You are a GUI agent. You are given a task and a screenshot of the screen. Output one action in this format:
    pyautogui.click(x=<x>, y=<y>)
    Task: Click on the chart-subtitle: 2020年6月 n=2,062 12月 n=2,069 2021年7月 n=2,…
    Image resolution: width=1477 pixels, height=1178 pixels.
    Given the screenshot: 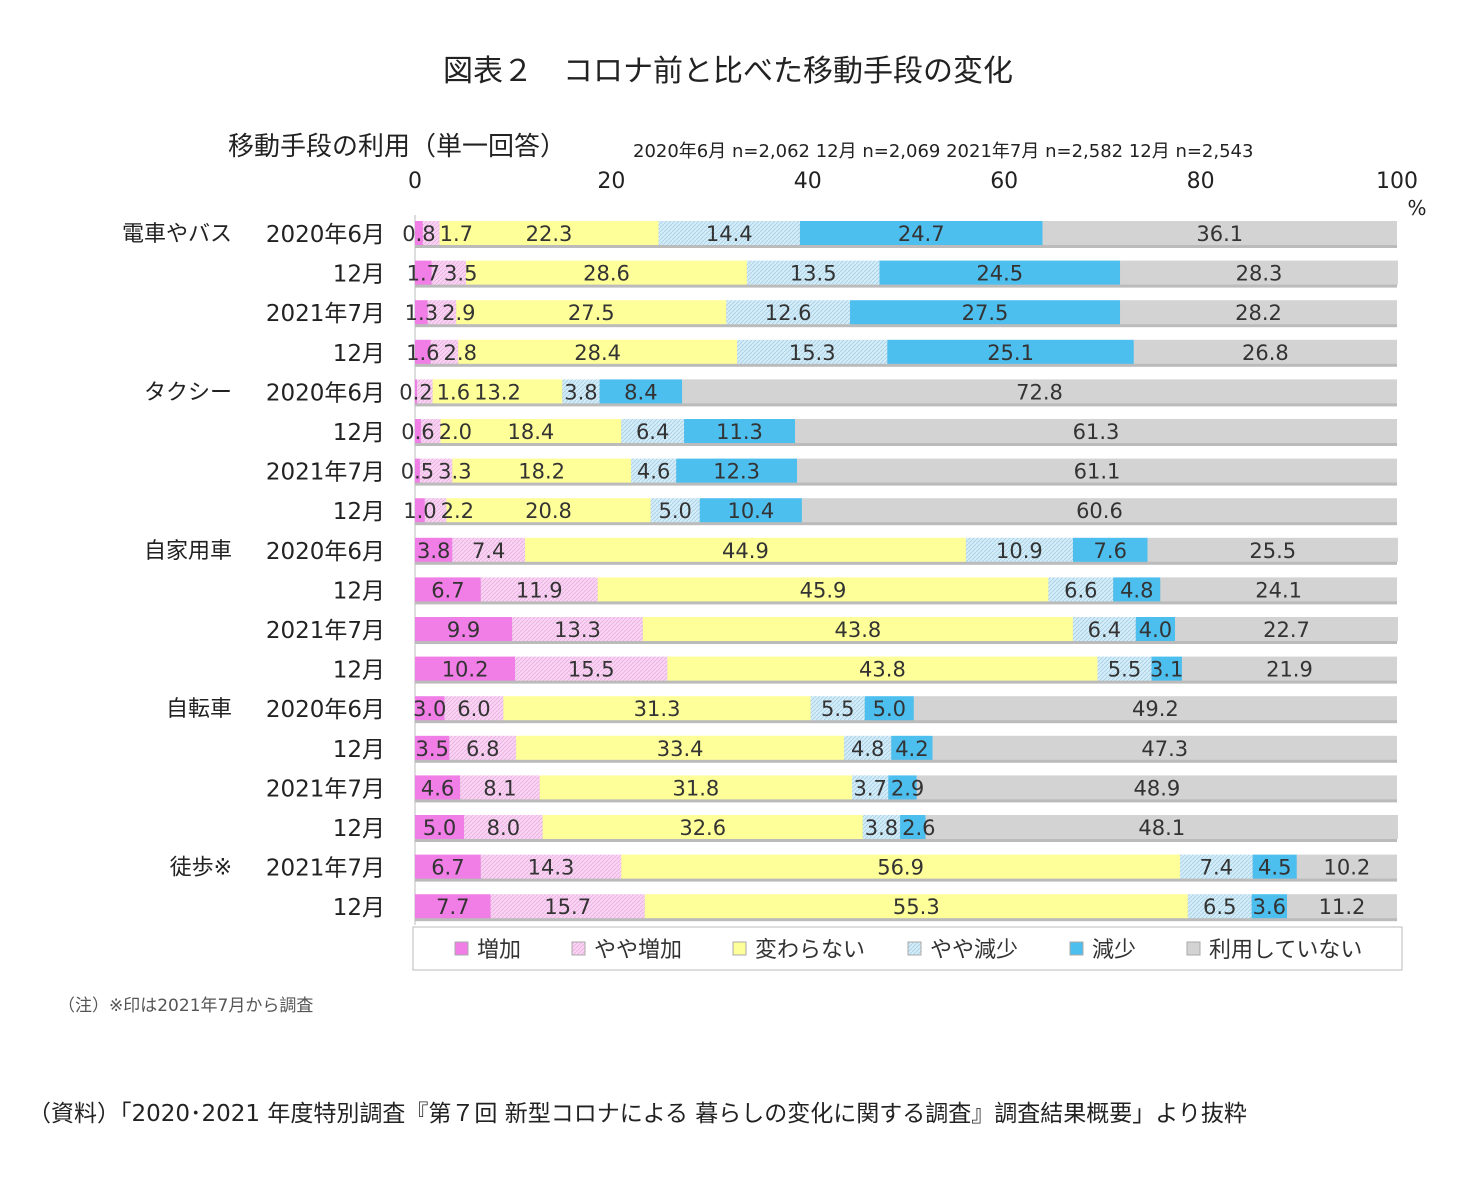 What is the action you would take?
    pyautogui.click(x=943, y=151)
    